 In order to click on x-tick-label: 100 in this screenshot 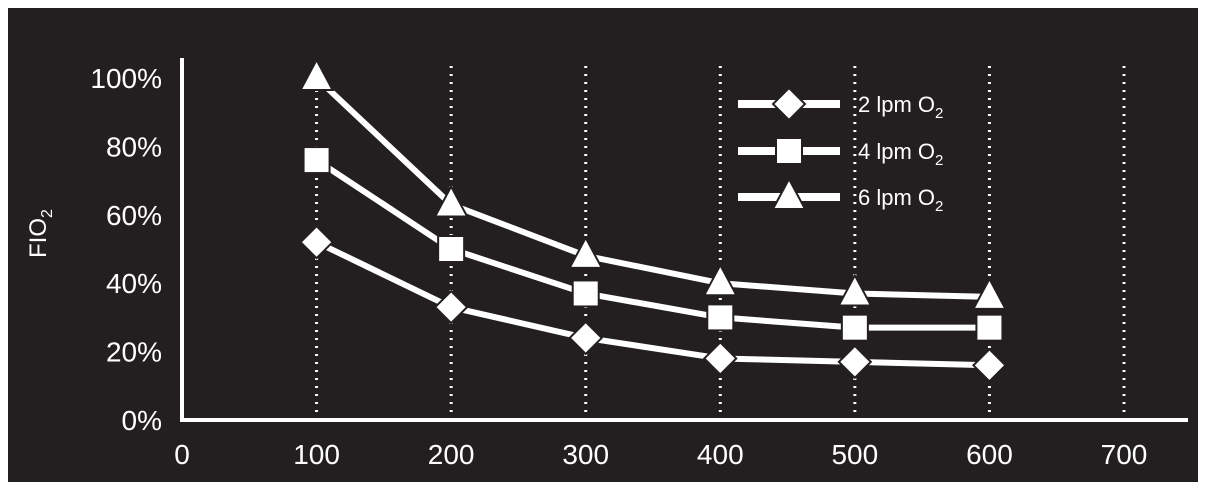, I will do `click(316, 454)`.